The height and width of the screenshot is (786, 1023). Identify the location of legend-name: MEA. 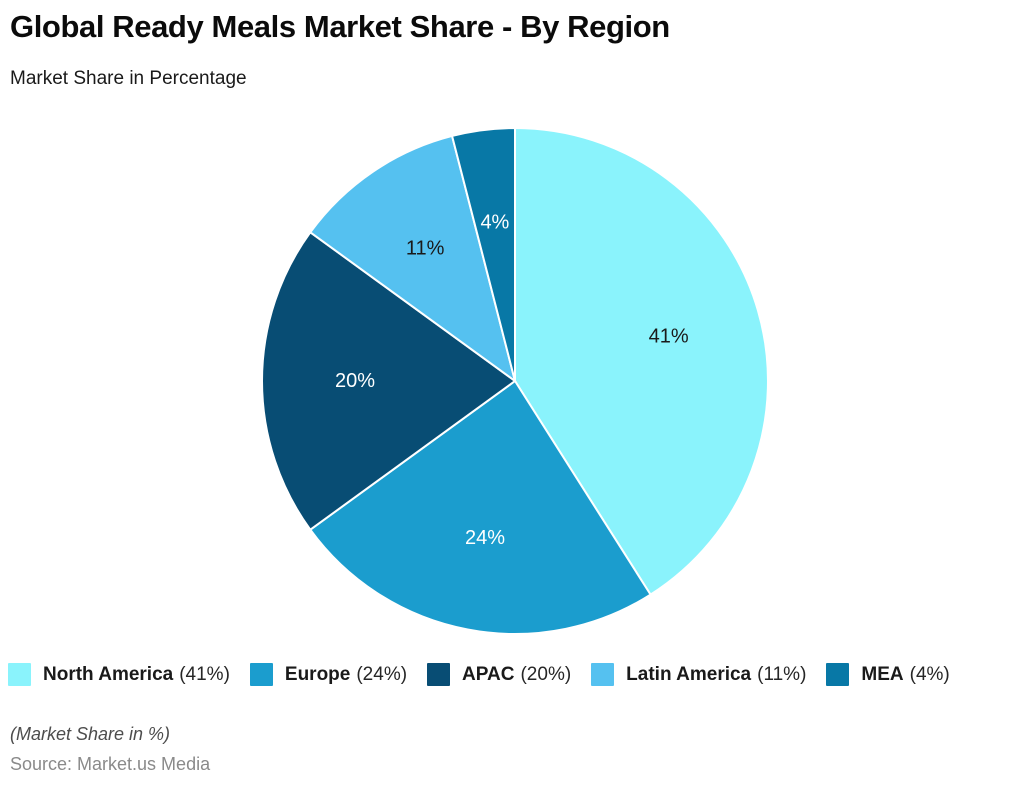
(882, 674).